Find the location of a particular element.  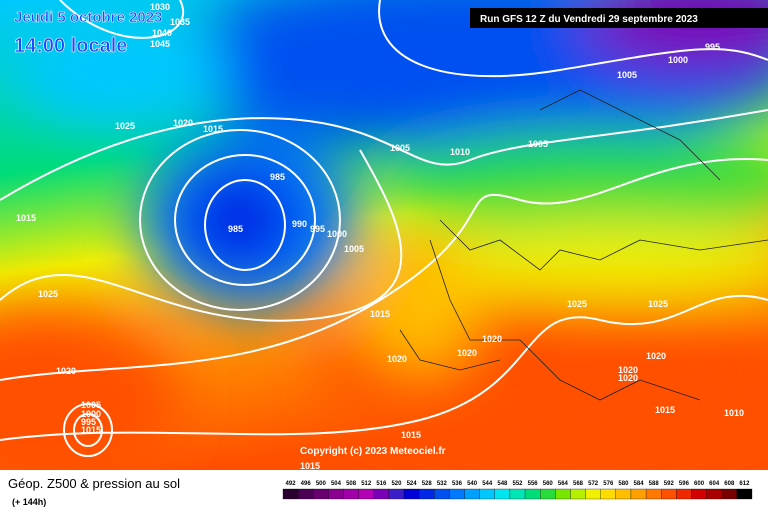

isobar-label: 1045 is located at coordinates (160, 44).